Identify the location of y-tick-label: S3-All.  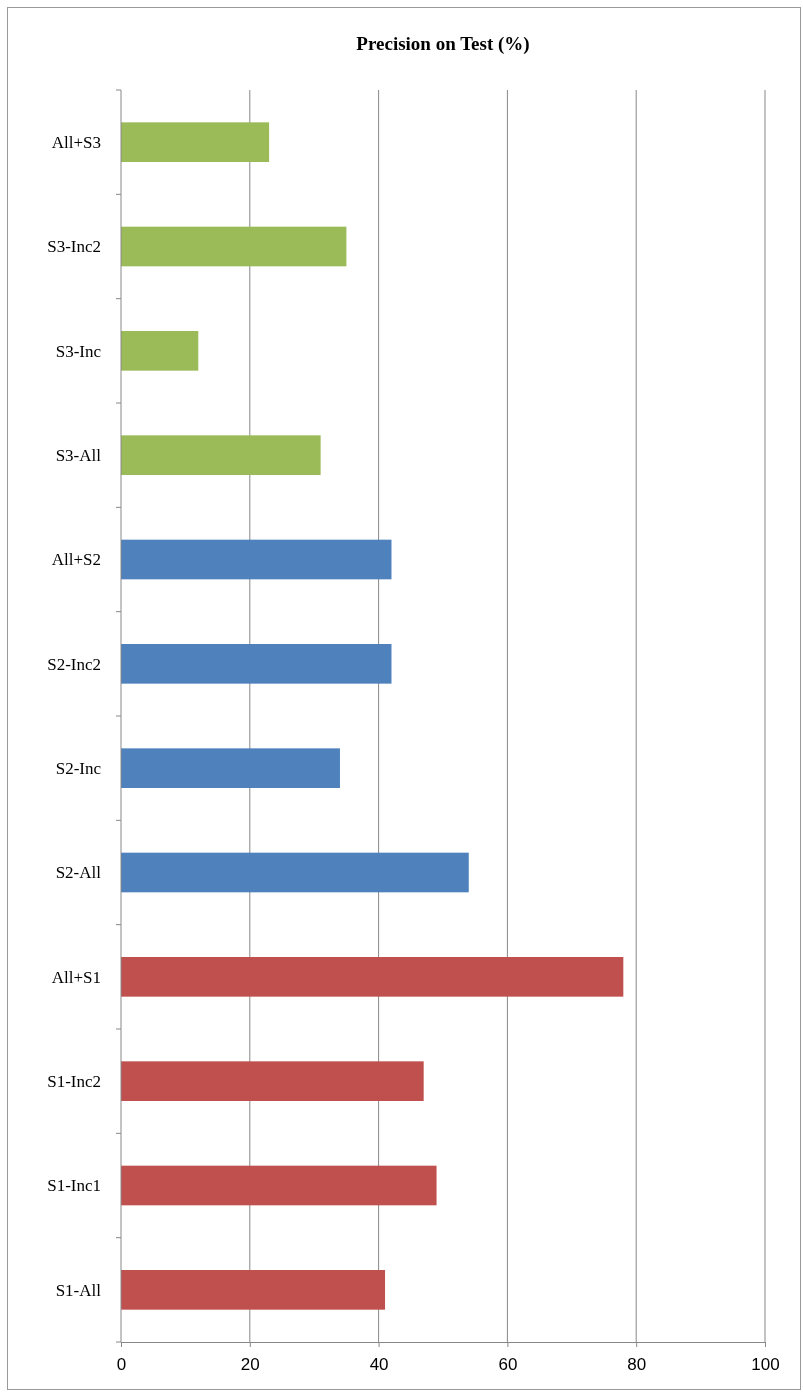
(78, 456).